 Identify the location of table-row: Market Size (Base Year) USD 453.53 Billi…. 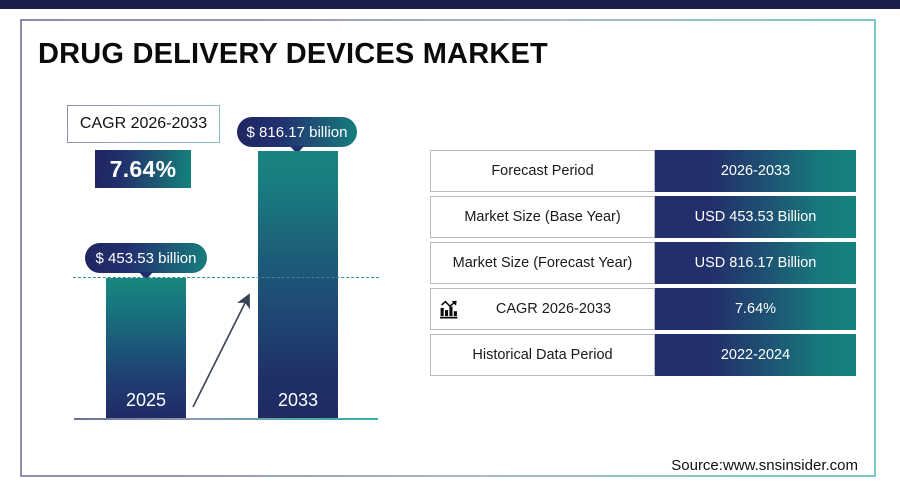
(643, 217).